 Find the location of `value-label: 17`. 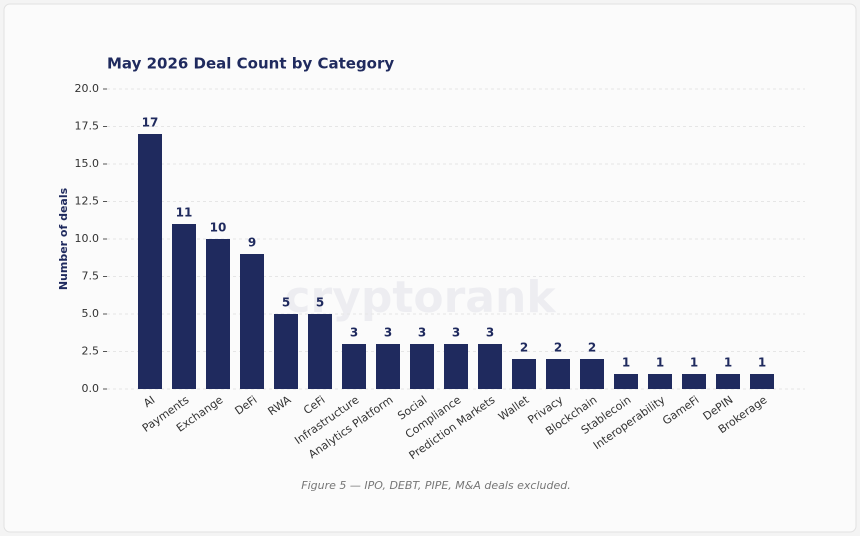

value-label: 17 is located at coordinates (150, 123).